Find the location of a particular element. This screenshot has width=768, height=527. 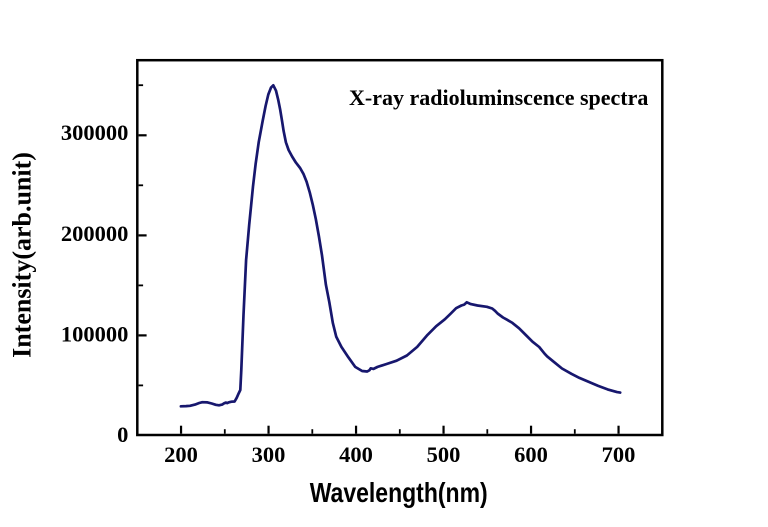

svg-text: 100000 is located at coordinates (95, 334).